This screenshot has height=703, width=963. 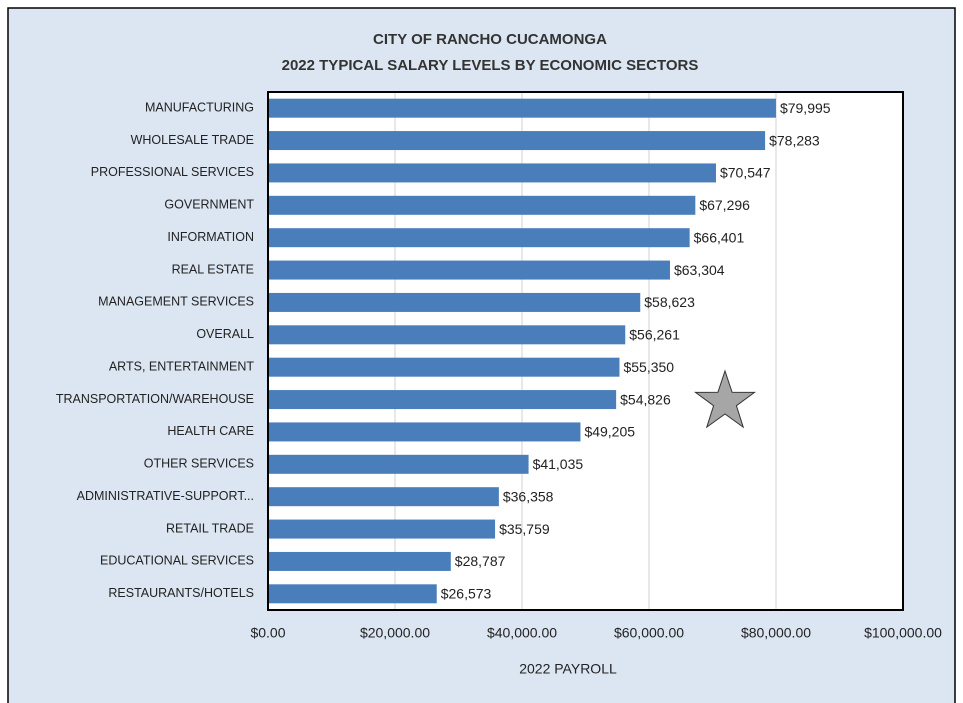 What do you see at coordinates (480, 561) in the screenshot?
I see `value-label: $28,787` at bounding box center [480, 561].